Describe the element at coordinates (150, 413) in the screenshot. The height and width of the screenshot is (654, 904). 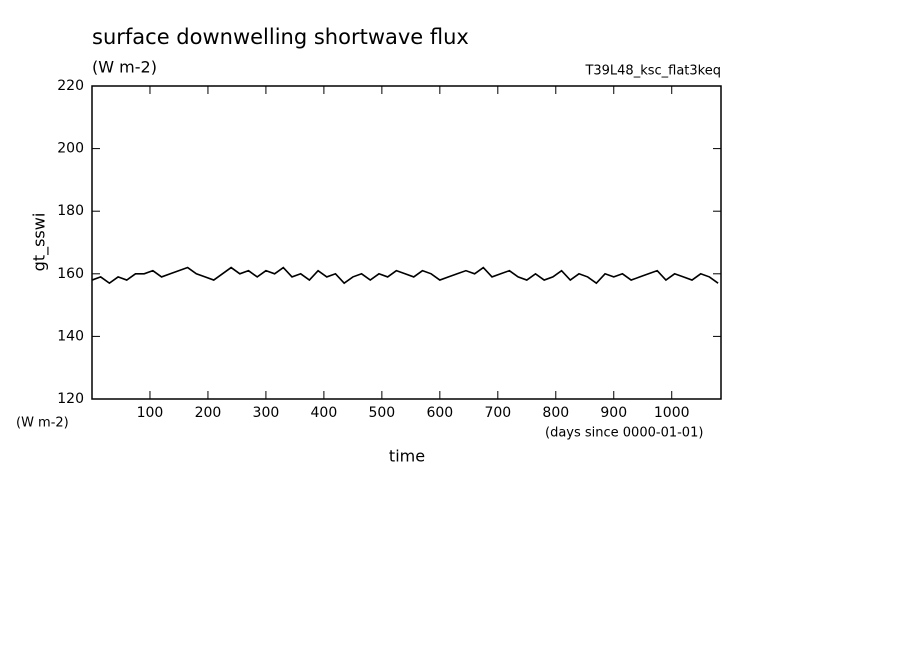
I see `x-tick-label: 100` at that location.